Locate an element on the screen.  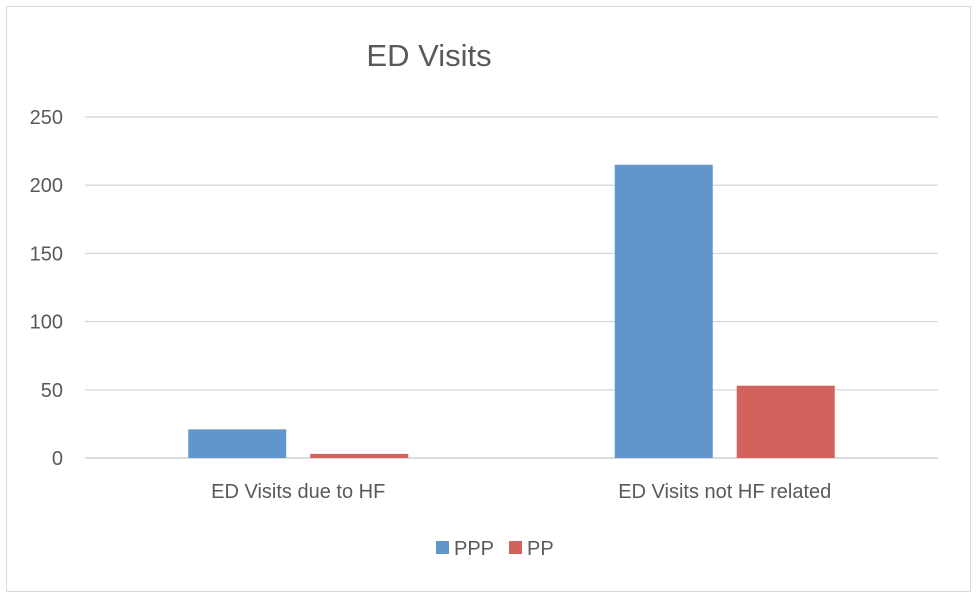
legend-label-pp: PP is located at coordinates (540, 549).